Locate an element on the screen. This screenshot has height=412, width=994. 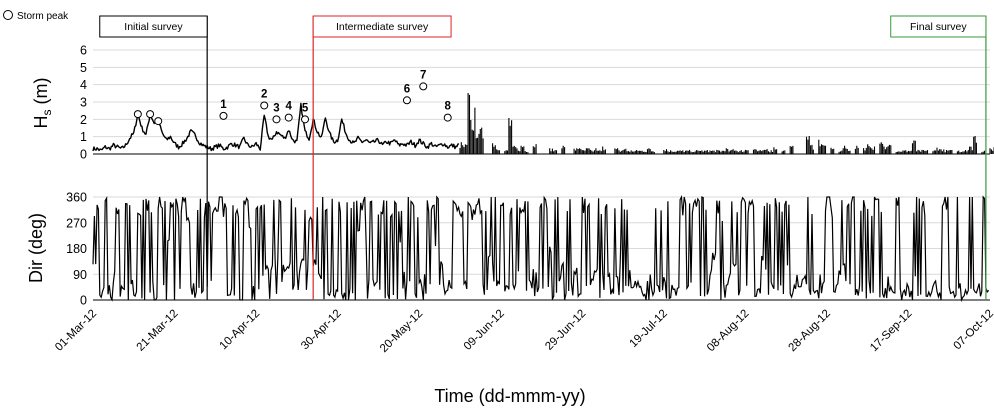
x-tick-label: 20-May-12 is located at coordinates (401, 331).